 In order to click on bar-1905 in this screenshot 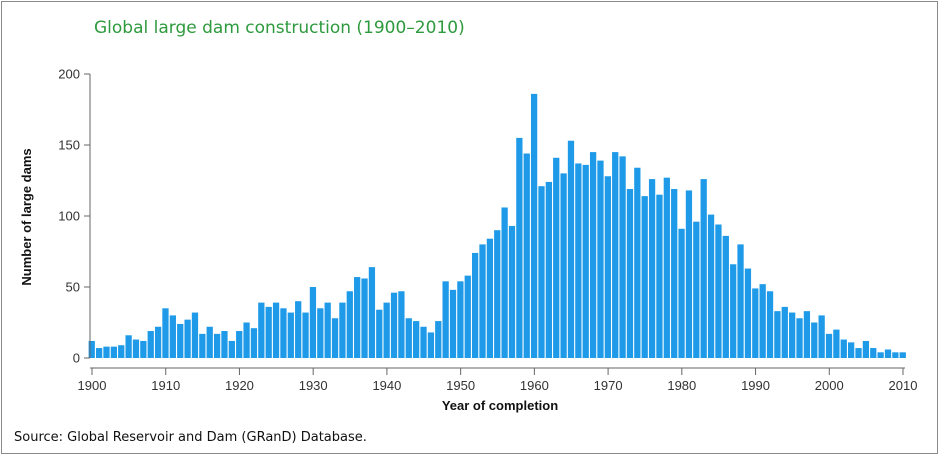, I will do `click(128, 346)`.